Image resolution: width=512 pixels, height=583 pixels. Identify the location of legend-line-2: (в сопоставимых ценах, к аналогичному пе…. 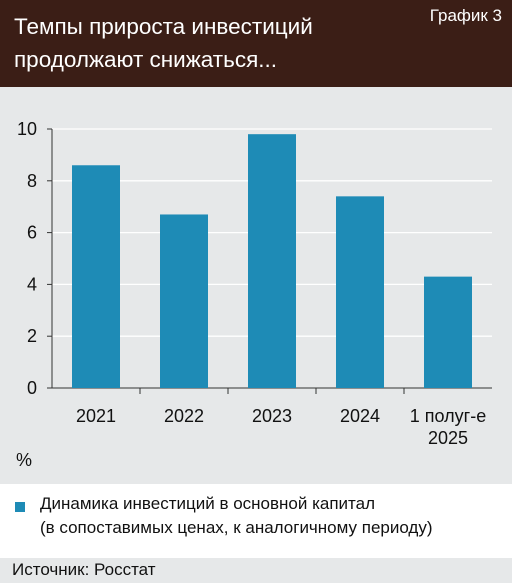
(236, 527).